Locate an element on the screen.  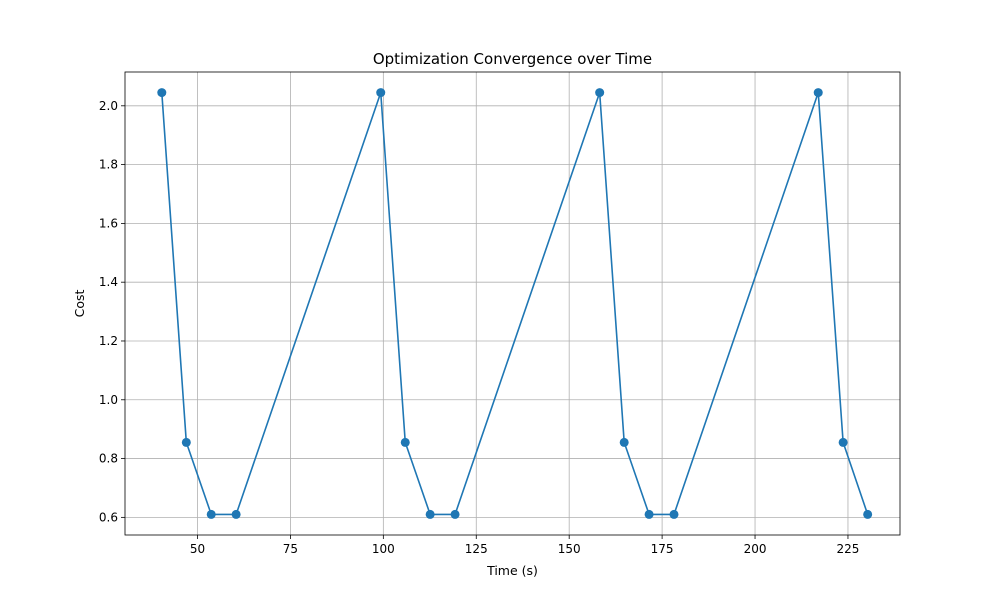
y-axis-label: Cost is located at coordinates (79, 304).